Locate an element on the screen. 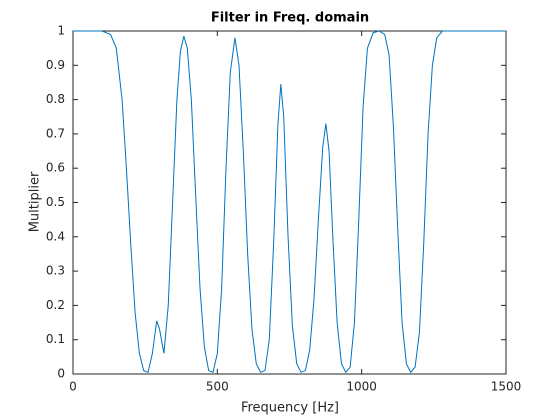 The image size is (560, 420). y-tick-label: 0.1 is located at coordinates (55, 339).